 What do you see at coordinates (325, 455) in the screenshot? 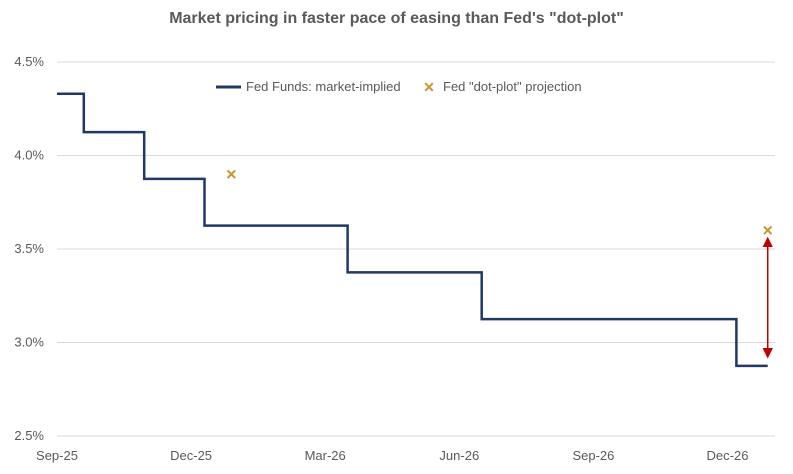
I see `x-tick-label: Mar-26` at bounding box center [325, 455].